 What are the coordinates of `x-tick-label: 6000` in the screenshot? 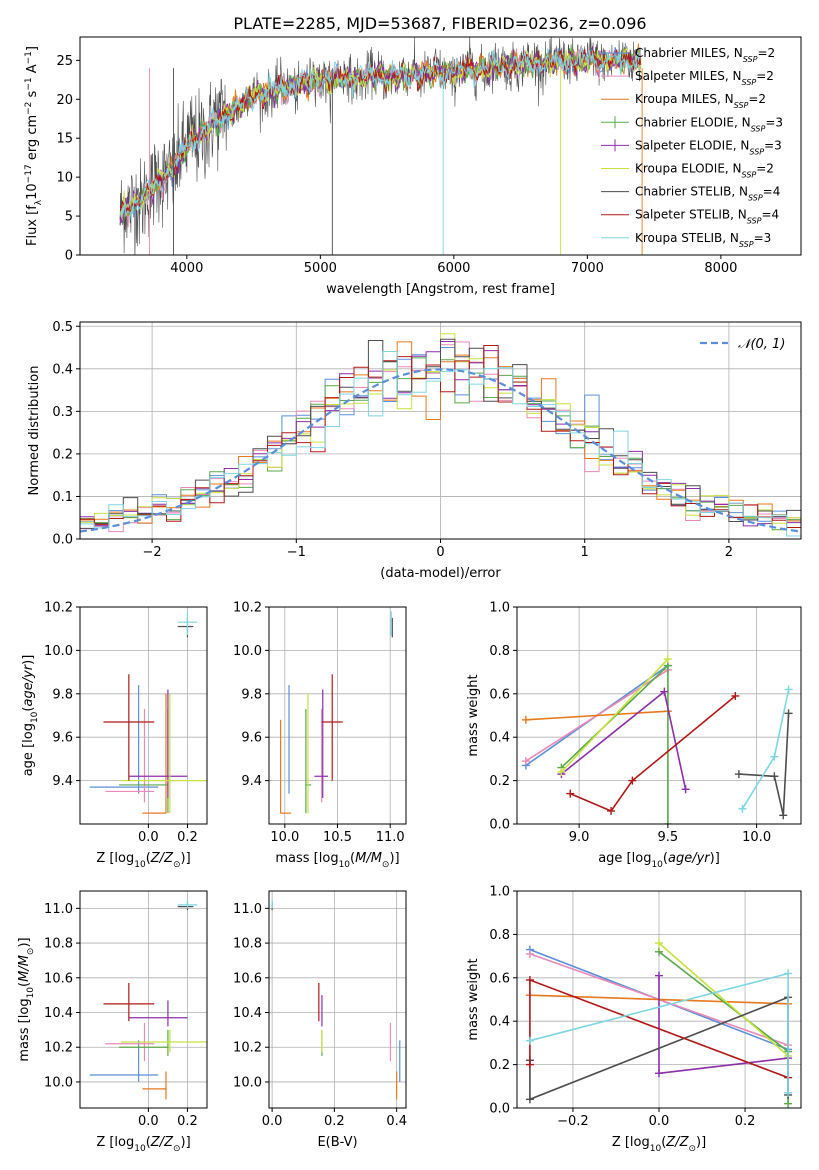 It's located at (453, 268).